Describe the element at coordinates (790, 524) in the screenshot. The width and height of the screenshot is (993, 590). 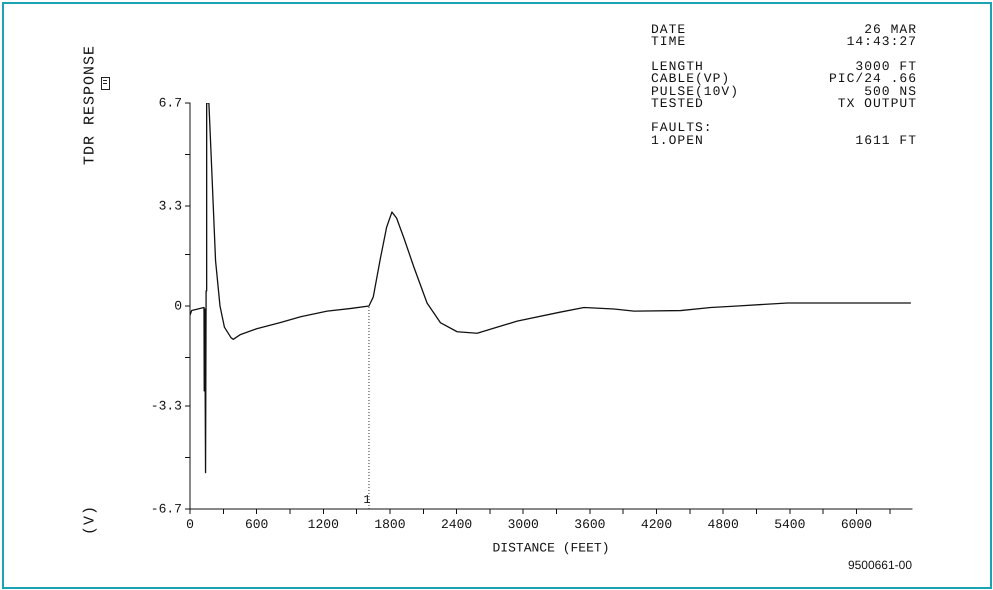
I see `x-tick-label: 5400` at that location.